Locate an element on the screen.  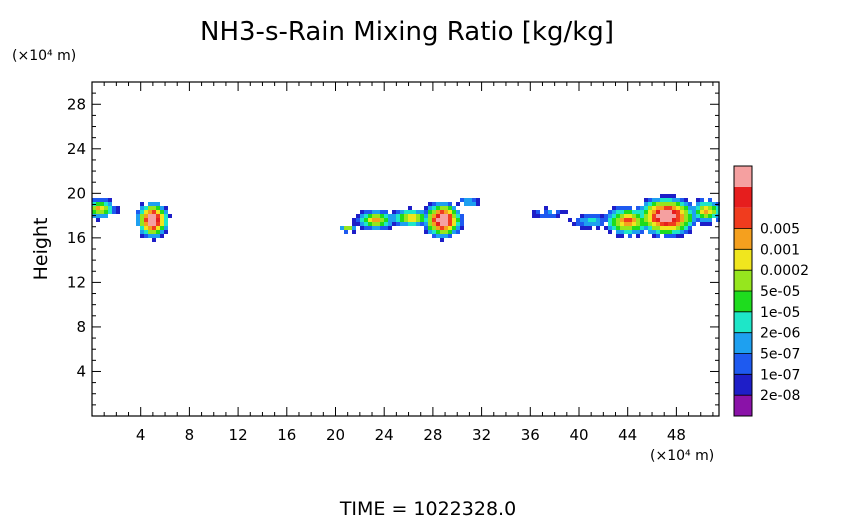
x-tick-label: 44 is located at coordinates (627, 435).